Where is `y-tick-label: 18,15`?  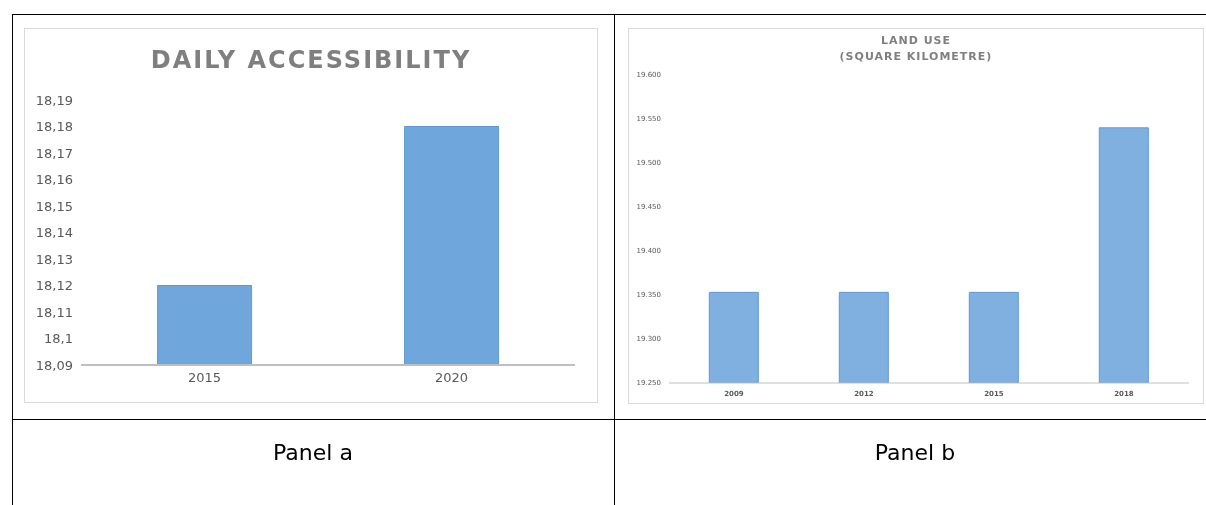 y-tick-label: 18,15 is located at coordinates (54, 206).